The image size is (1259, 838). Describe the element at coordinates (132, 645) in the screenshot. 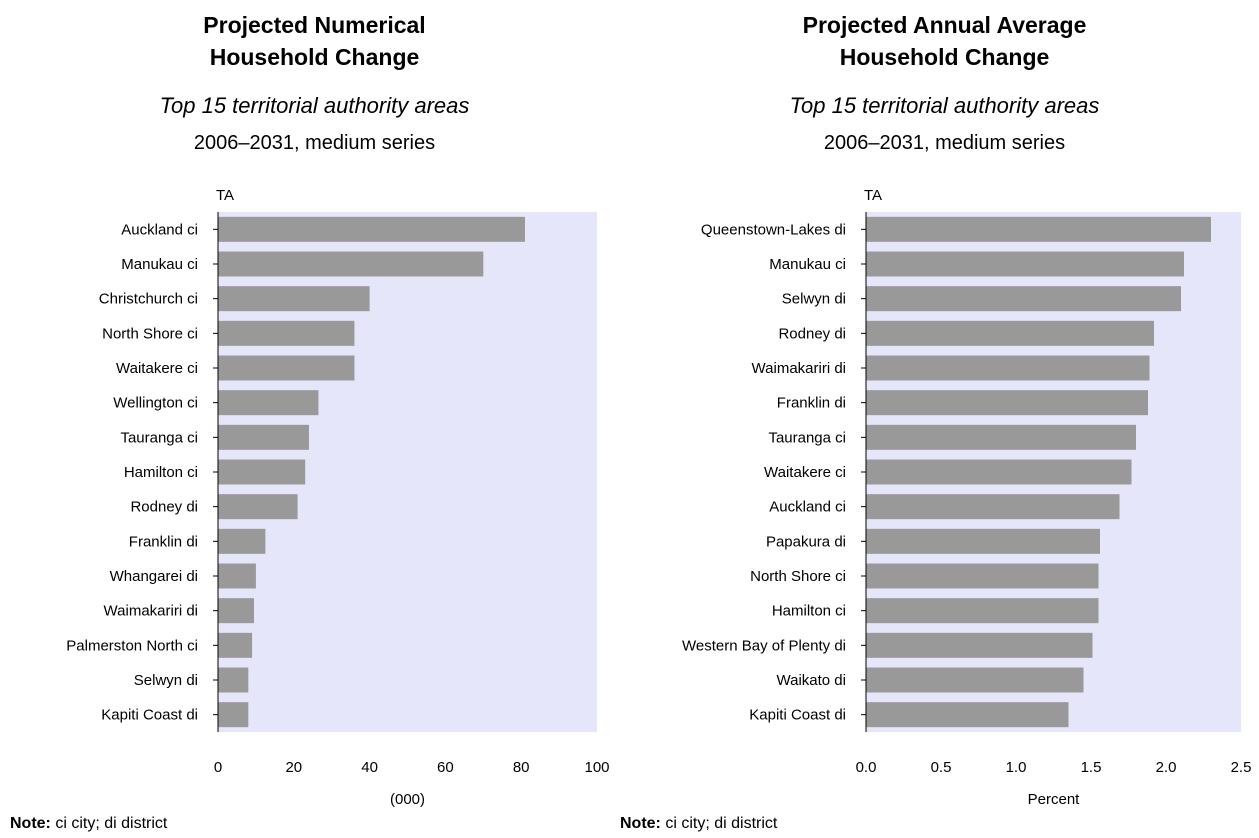

I see `category-label: Palmerston North ci` at that location.